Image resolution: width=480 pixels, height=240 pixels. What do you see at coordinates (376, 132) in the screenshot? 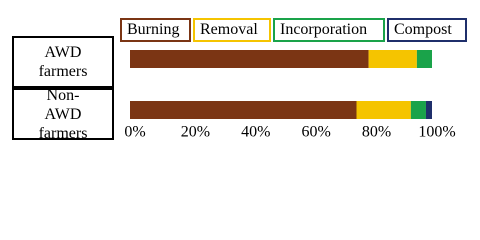
I see `x-tick-label: 80%` at bounding box center [376, 132].